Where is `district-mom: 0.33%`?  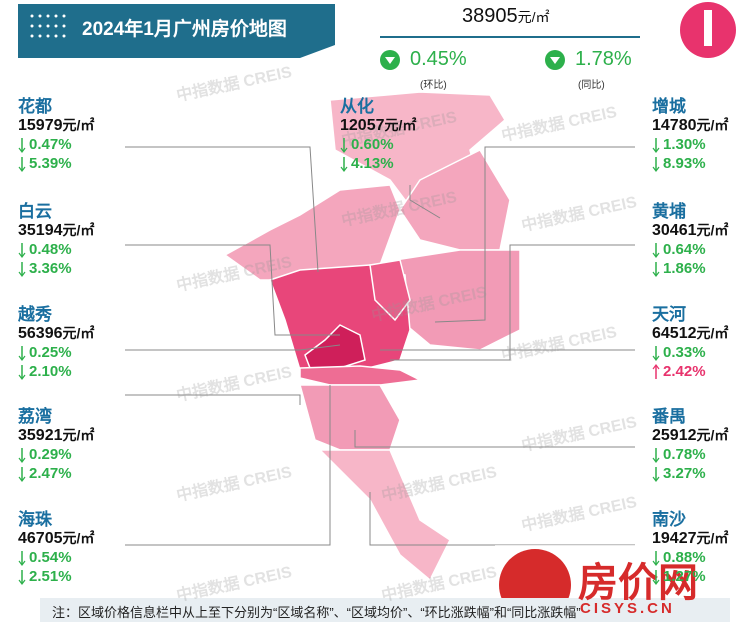
district-mom: 0.33% is located at coordinates (690, 352).